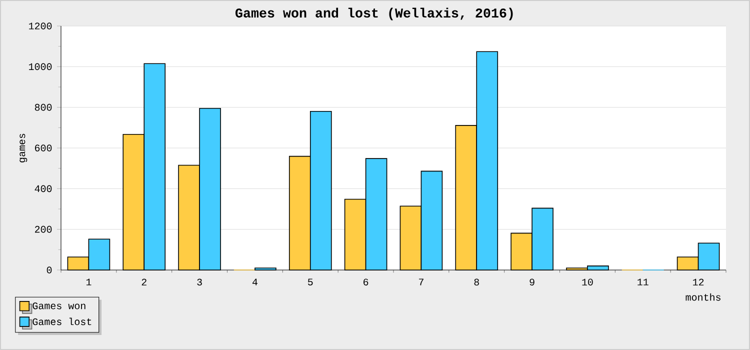 This screenshot has height=350, width=750. Describe the element at coordinates (43, 148) in the screenshot. I see `y-tick-label: 600` at that location.